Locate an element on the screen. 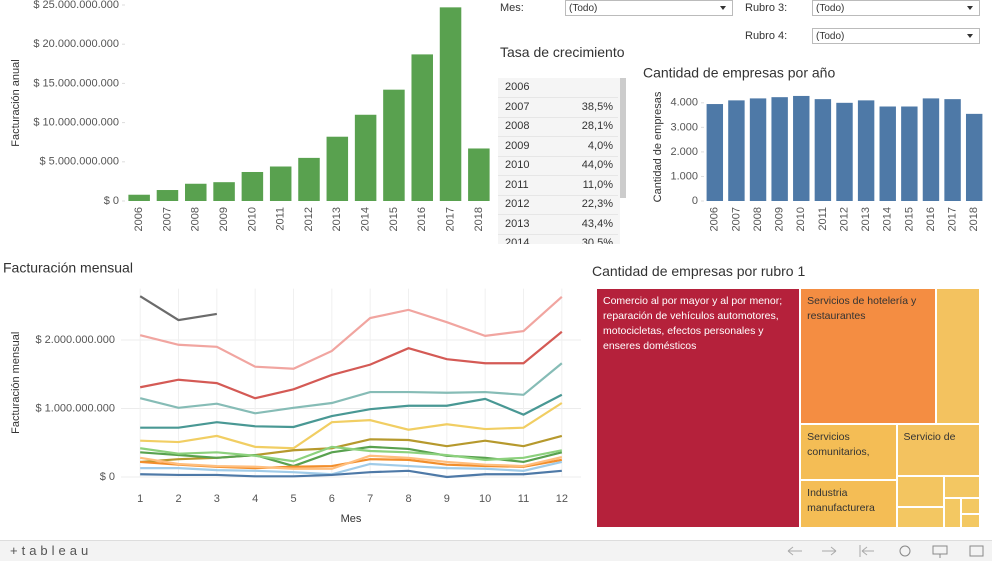 This screenshot has height=561, width=992. treemap-label: Servicio de is located at coordinates (929, 437).